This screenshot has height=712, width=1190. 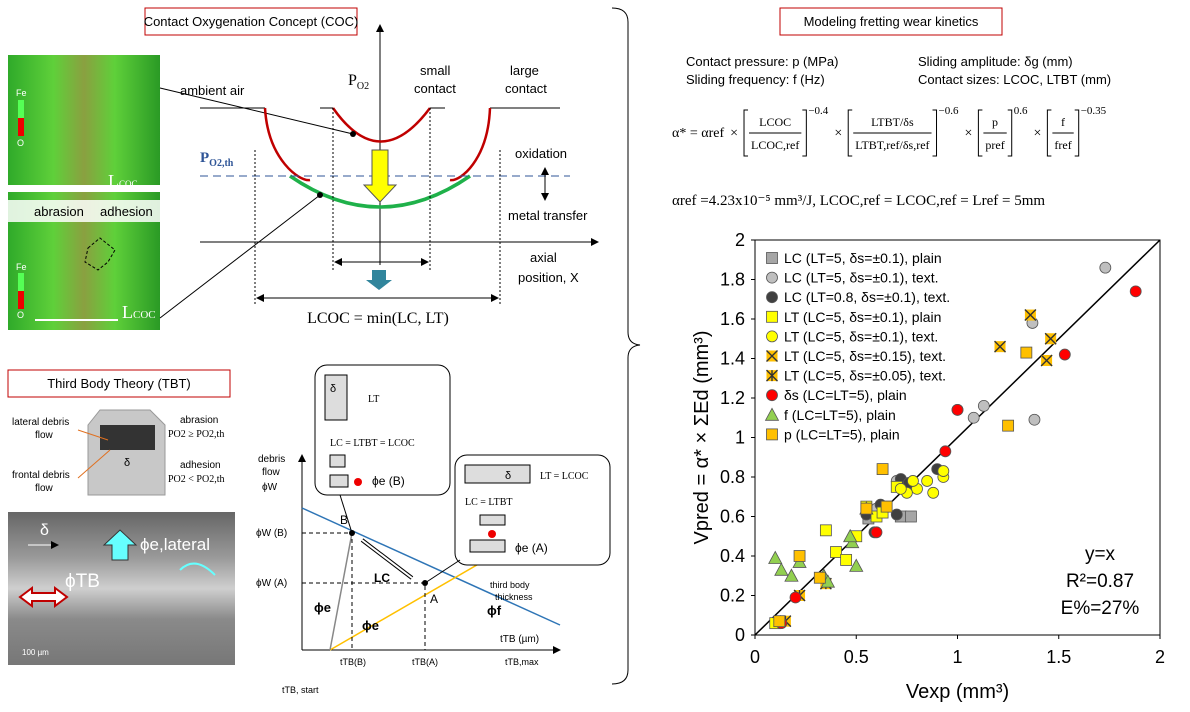 What do you see at coordinates (381, 125) in the screenshot?
I see `small-contact-curve` at bounding box center [381, 125].